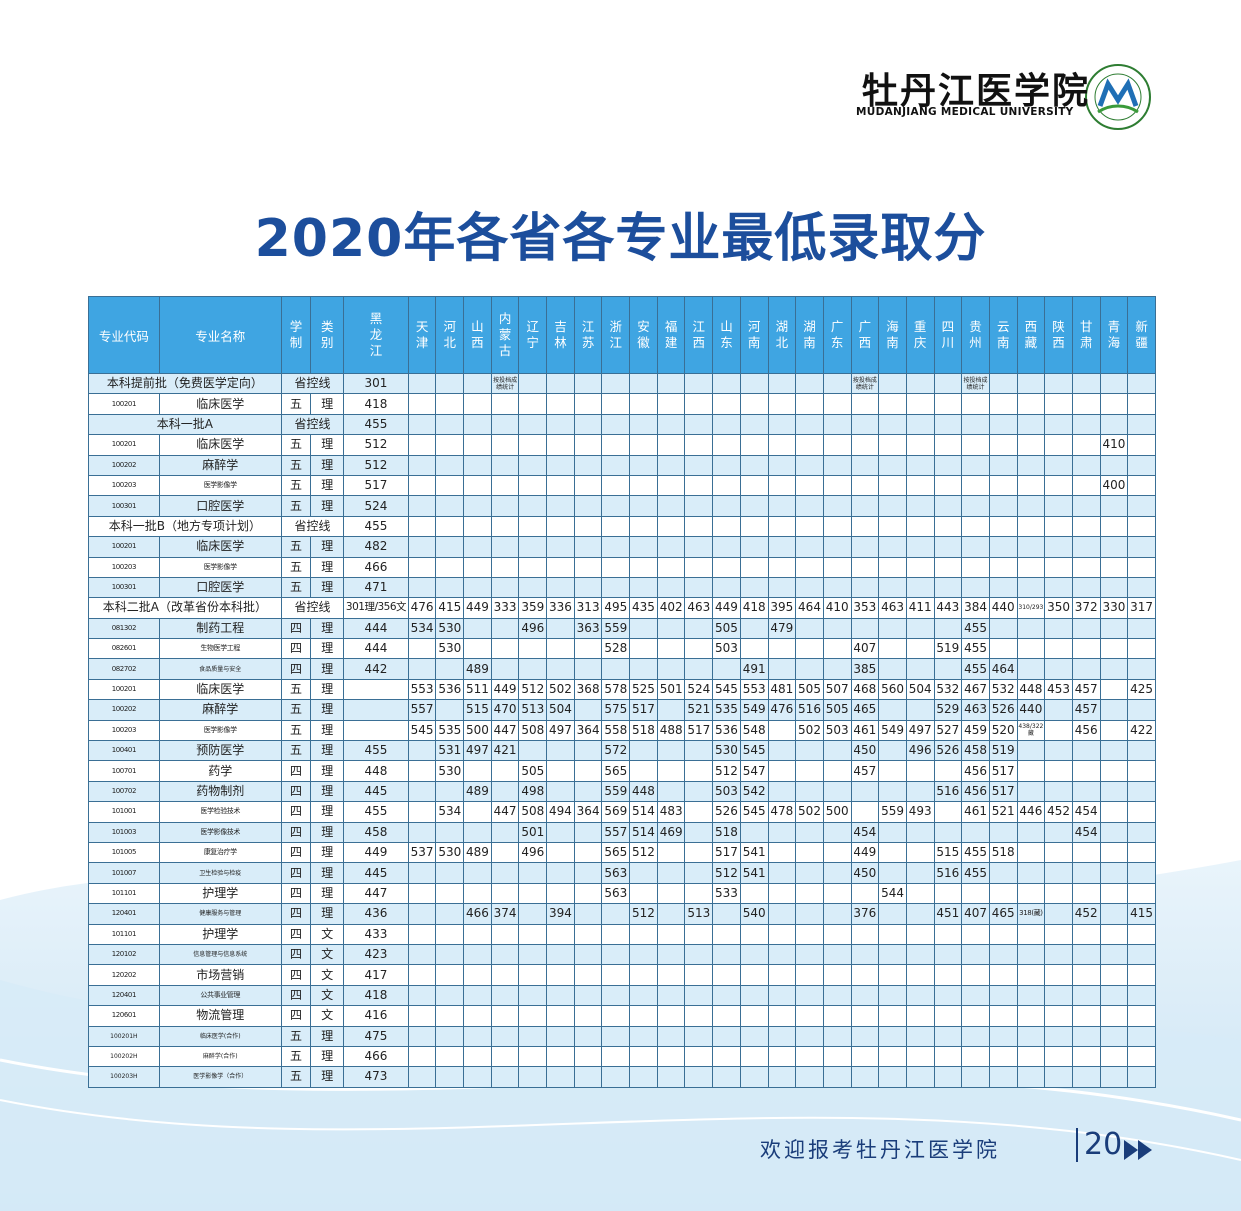  Describe the element at coordinates (560, 334) in the screenshot. I see `column-header-text: 吉林` at that location.